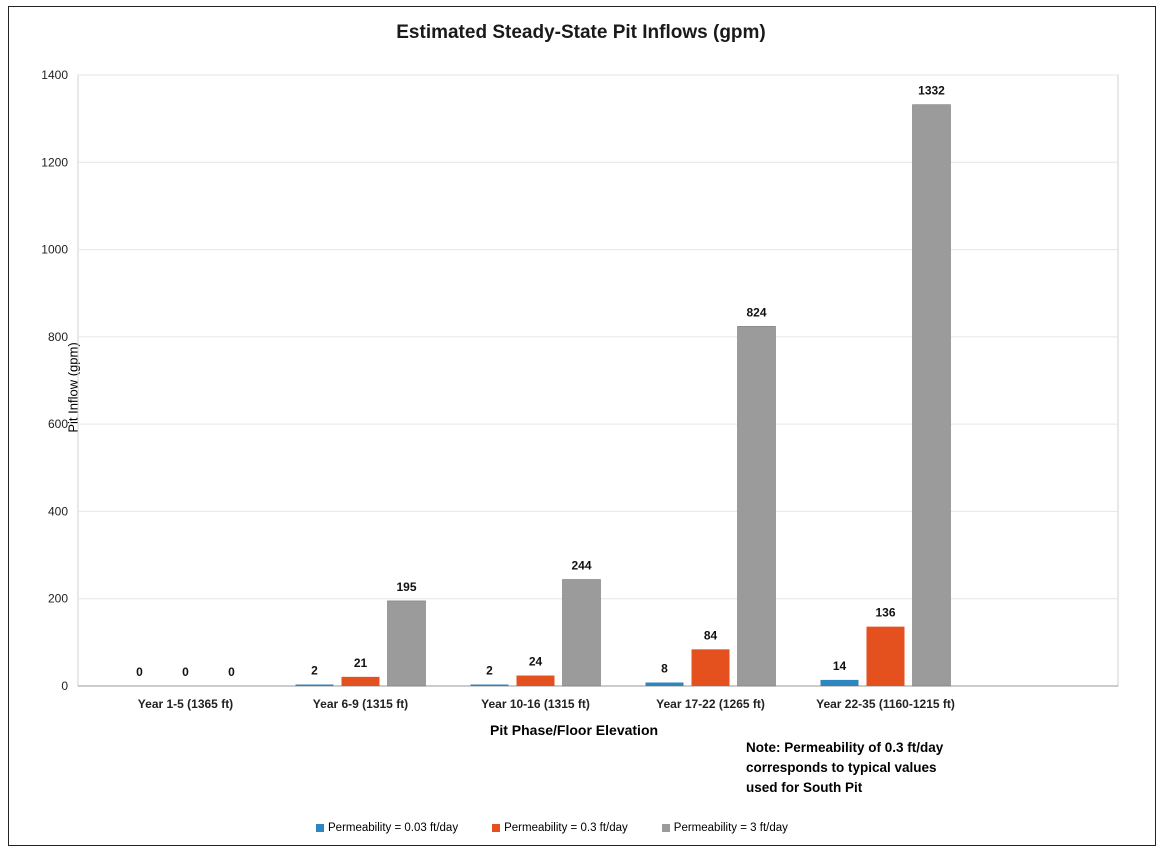  What do you see at coordinates (581, 566) in the screenshot?
I see `data-label: 244` at bounding box center [581, 566].